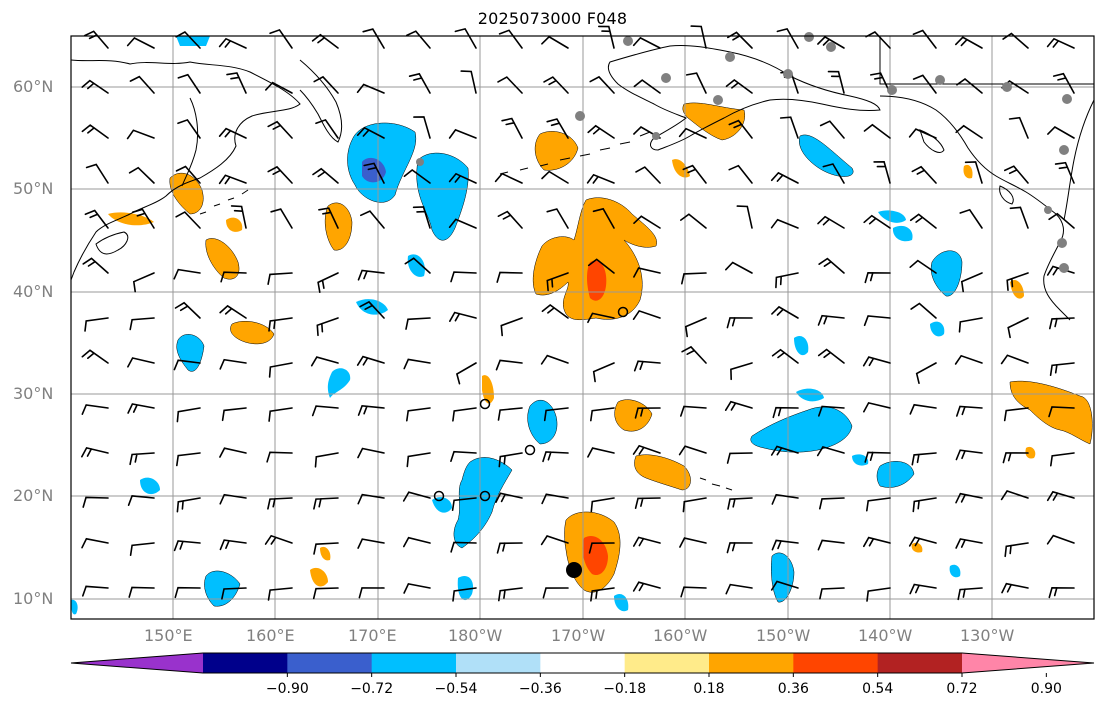 The width and height of the screenshot is (1105, 712). What do you see at coordinates (975, 208) in the screenshot?
I see `coastline-canada` at bounding box center [975, 208].